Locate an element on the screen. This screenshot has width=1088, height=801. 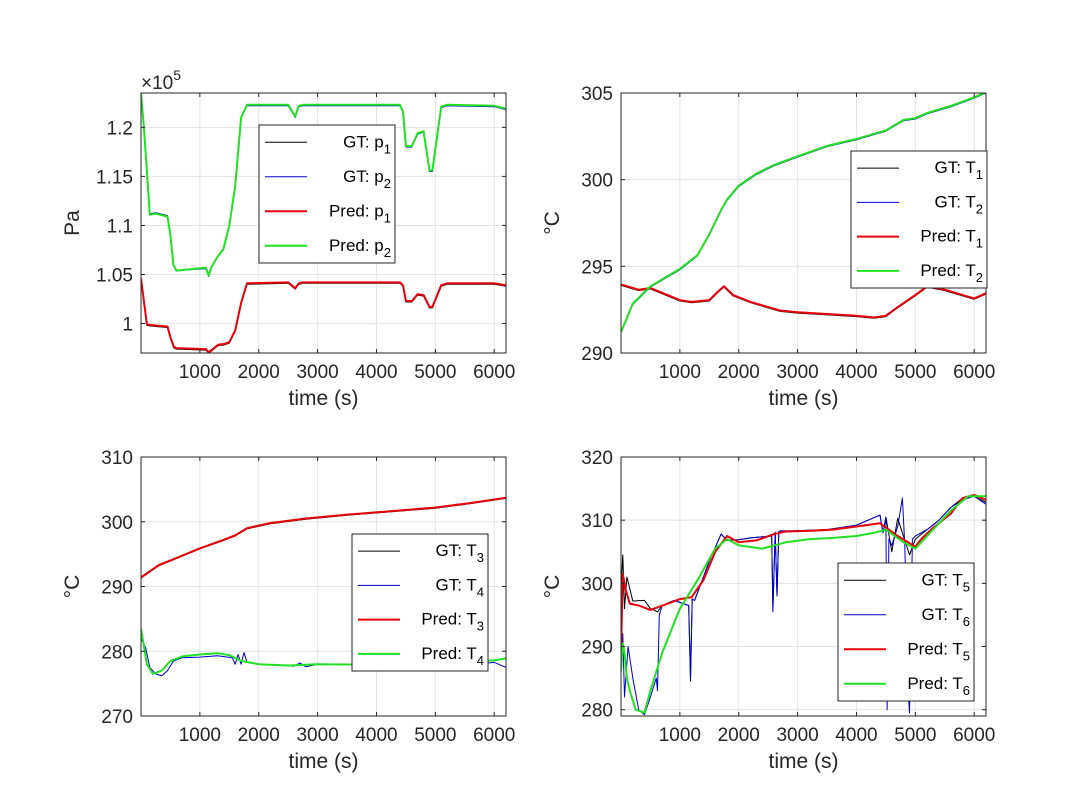
legend-label: GT: p2 is located at coordinates (367, 179).